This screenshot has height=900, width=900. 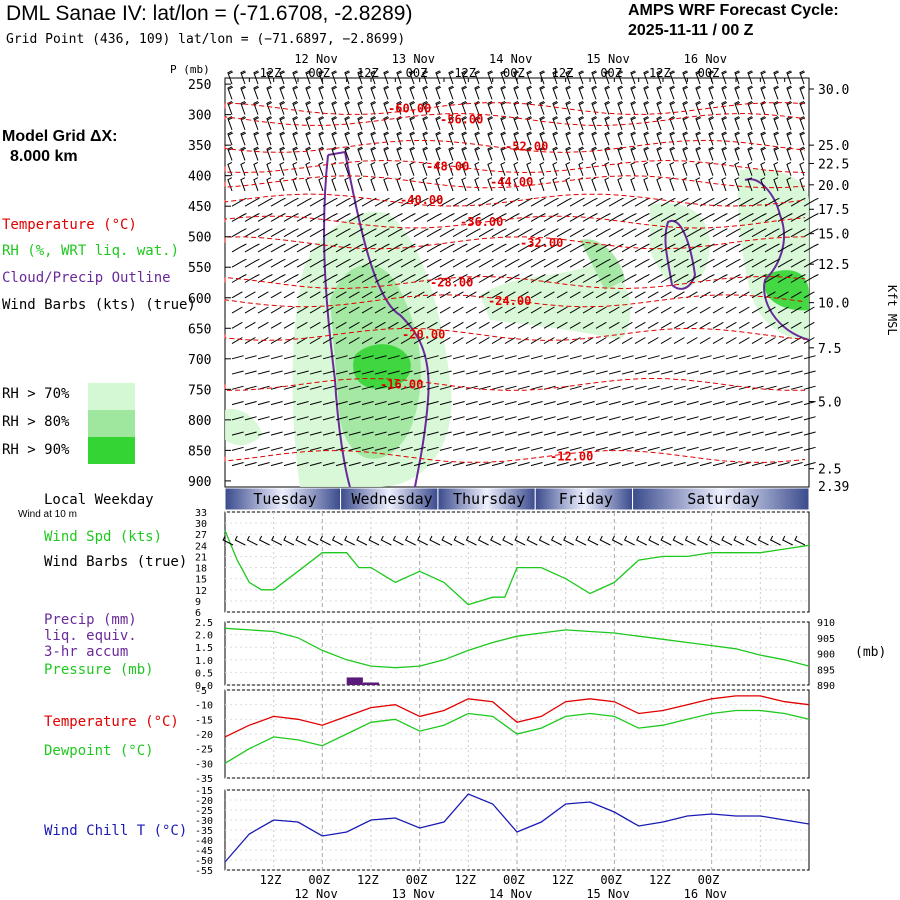 I want to click on wind-chill-ytick-label: -50, so click(x=204, y=861).